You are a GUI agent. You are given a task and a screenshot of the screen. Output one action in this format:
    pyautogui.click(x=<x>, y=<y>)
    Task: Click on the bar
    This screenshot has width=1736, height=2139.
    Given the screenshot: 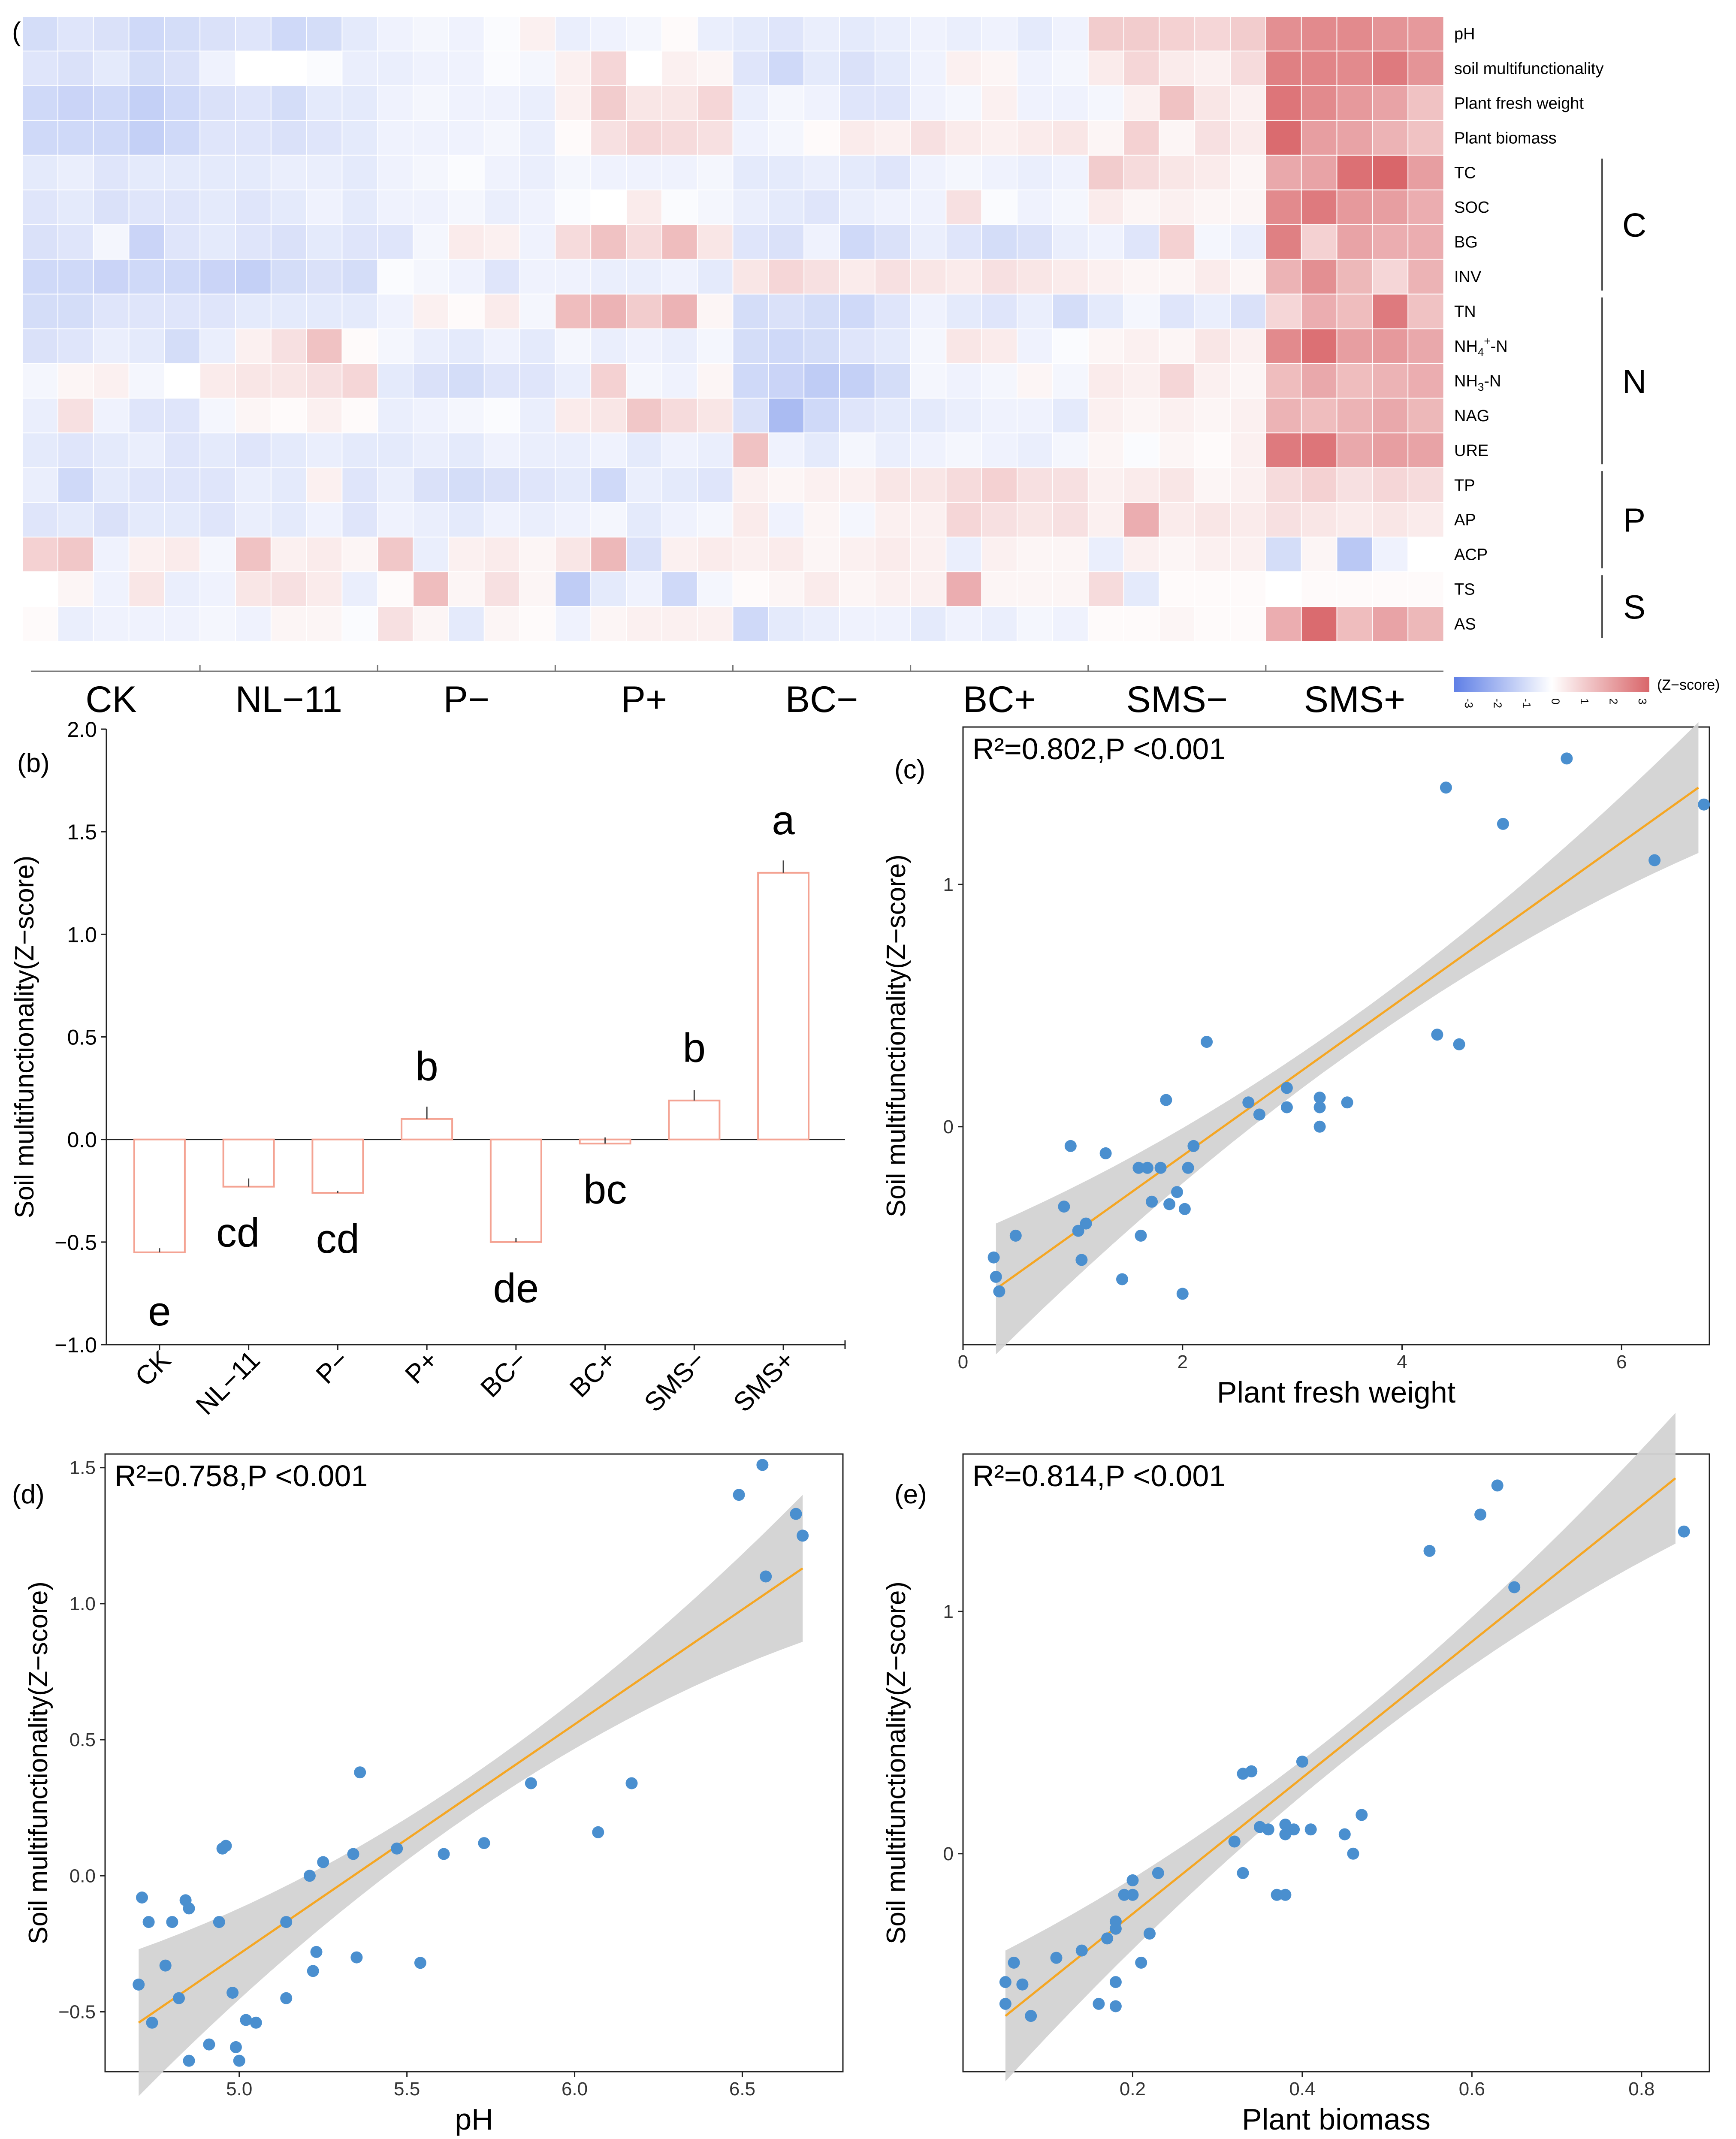 What is the action you would take?
    pyautogui.click(x=159, y=1195)
    